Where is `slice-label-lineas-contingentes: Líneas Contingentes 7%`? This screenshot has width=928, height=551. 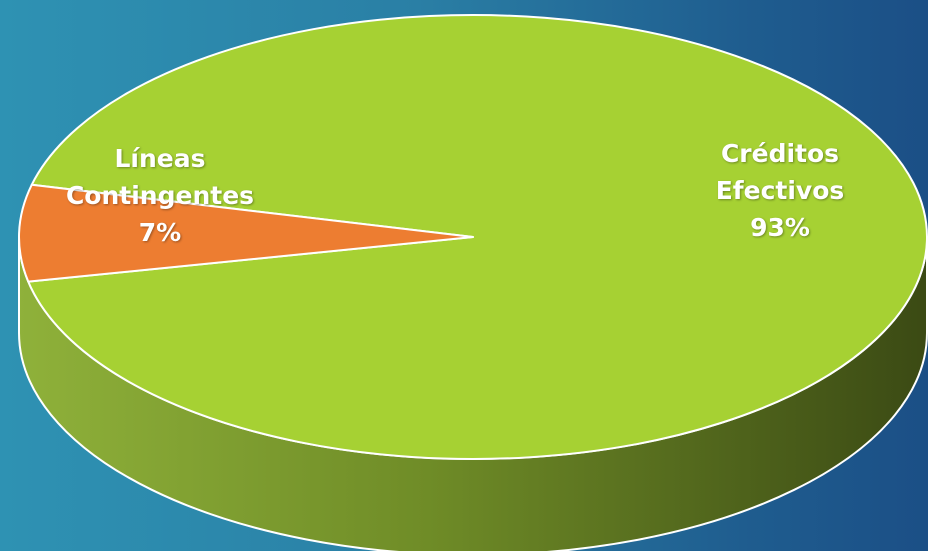 slice-label-lineas-contingentes: Líneas Contingentes 7% is located at coordinates (160, 195).